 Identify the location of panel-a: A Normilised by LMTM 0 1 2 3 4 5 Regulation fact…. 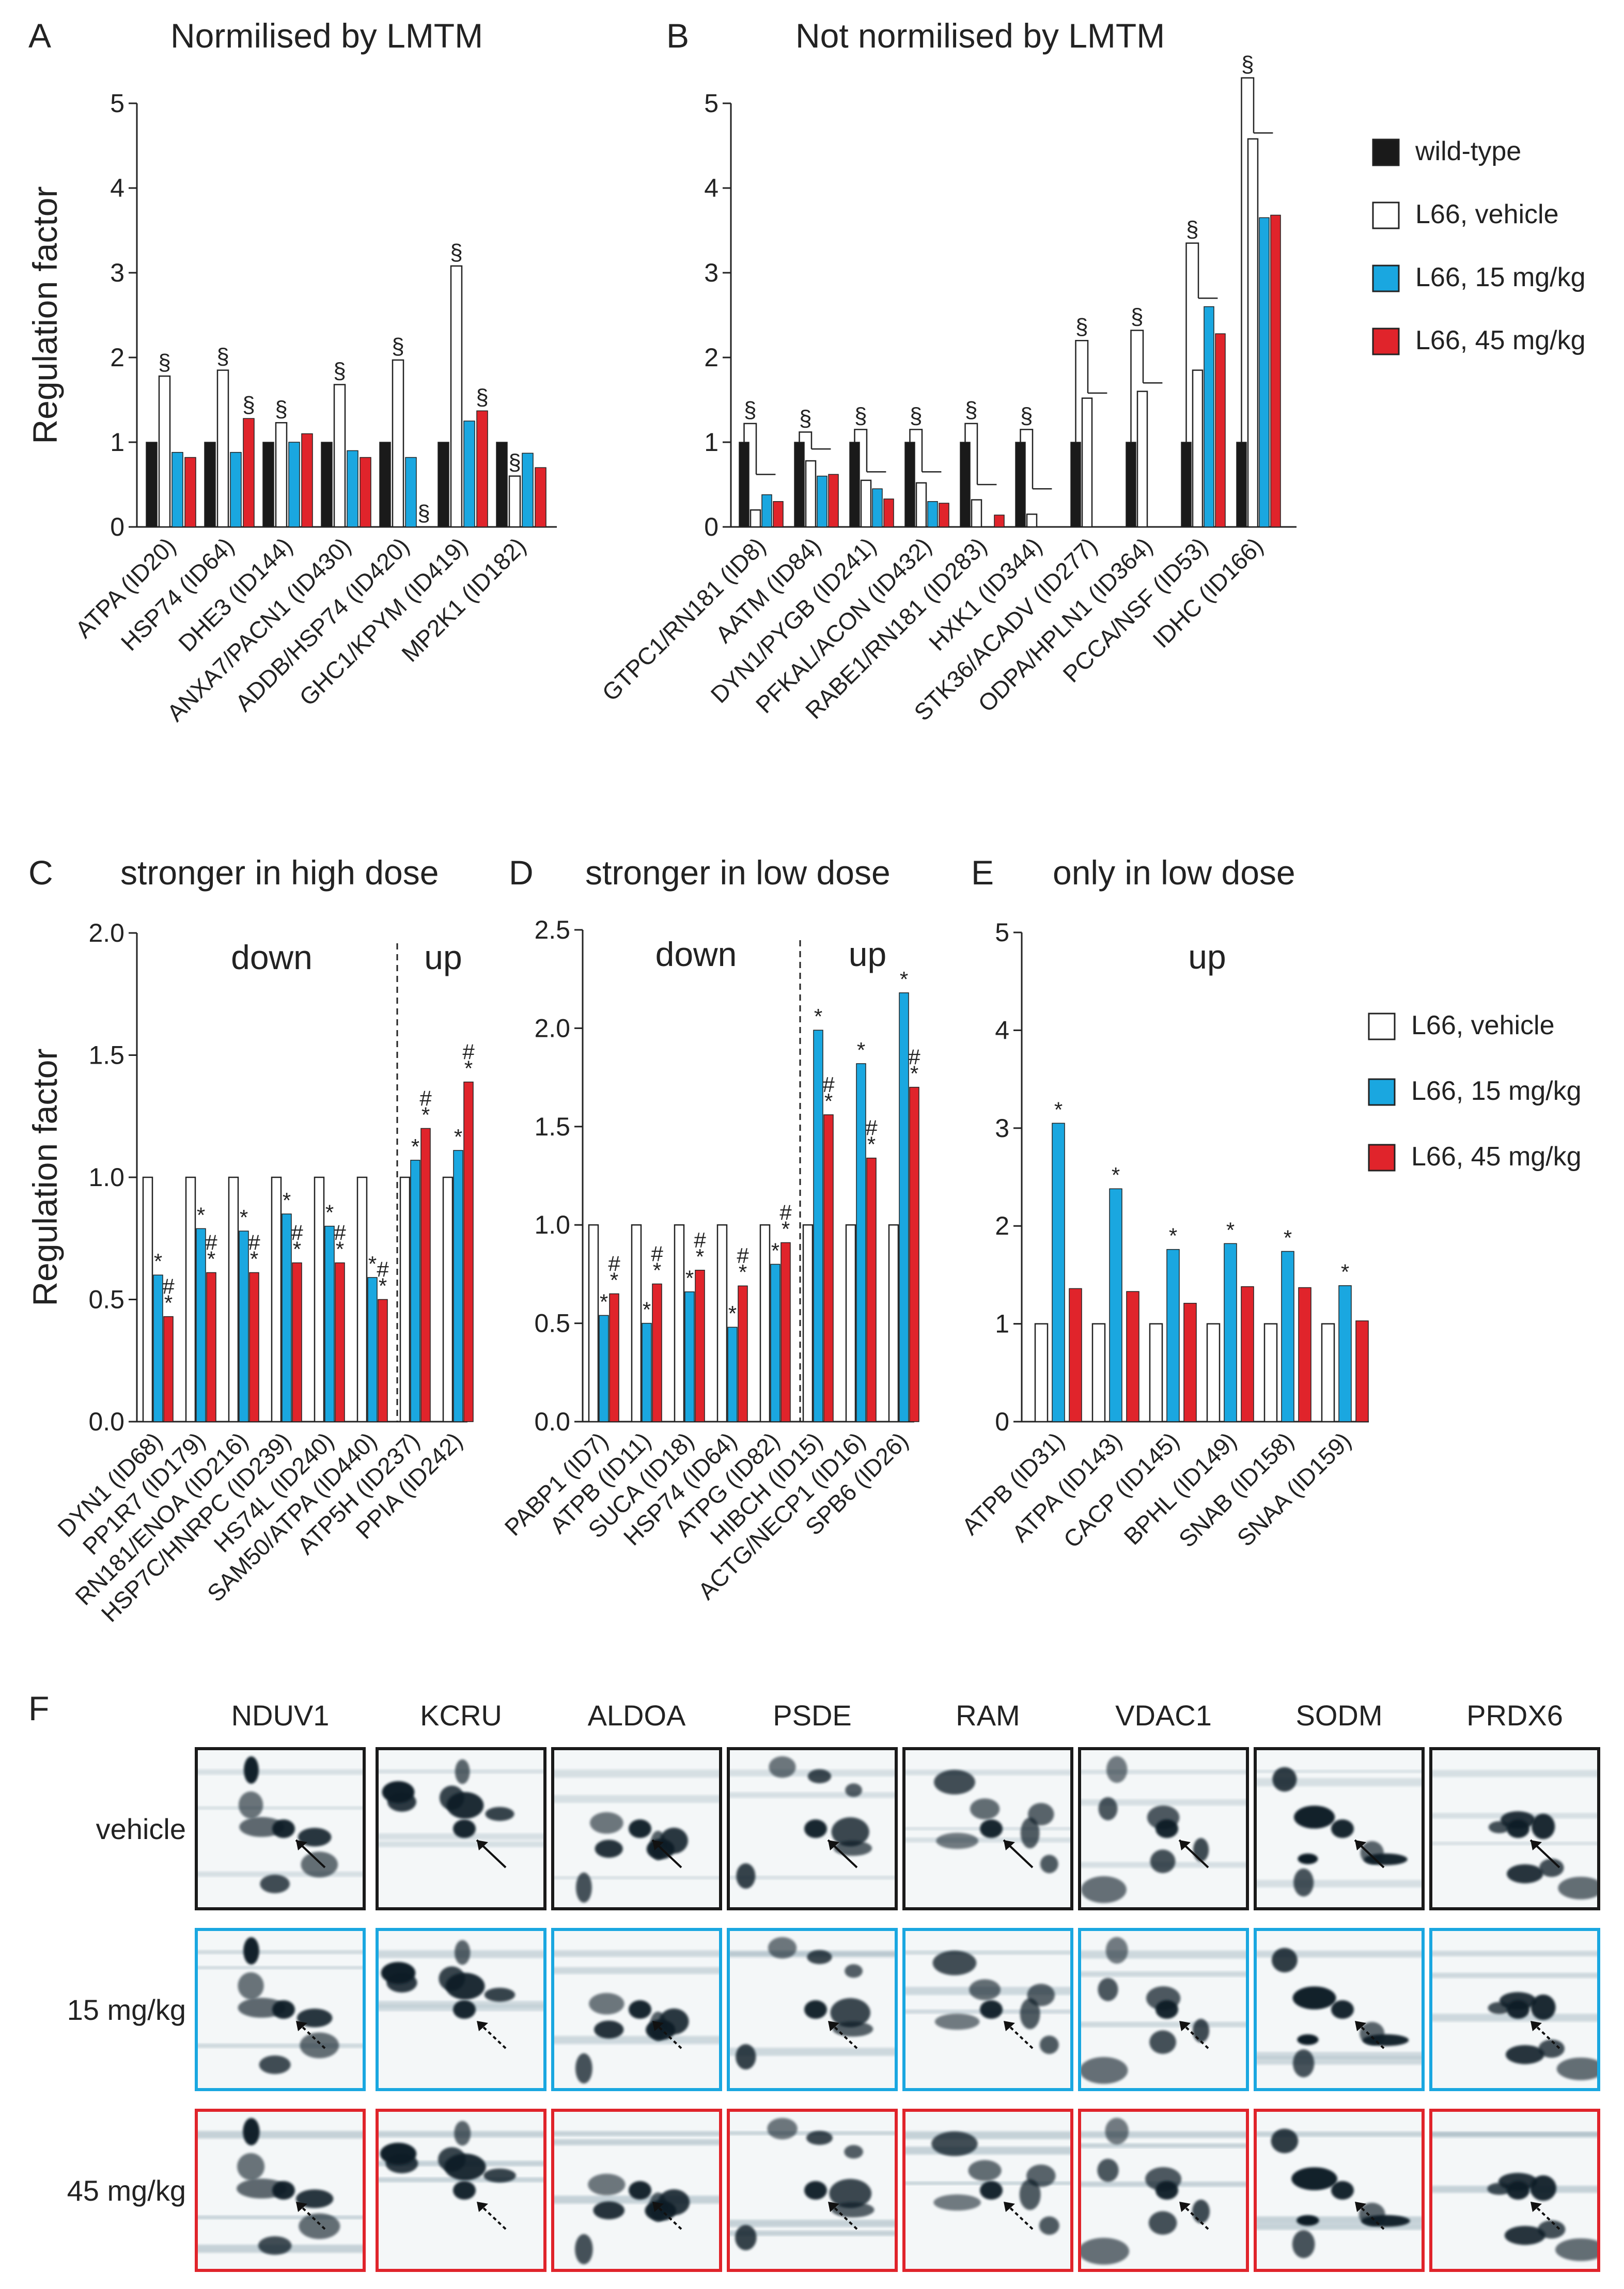
(291, 371).